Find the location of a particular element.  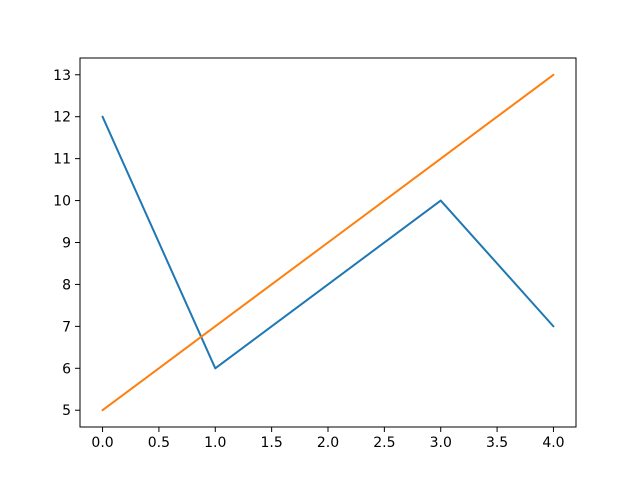

y-tick-label: 5 is located at coordinates (66, 411).